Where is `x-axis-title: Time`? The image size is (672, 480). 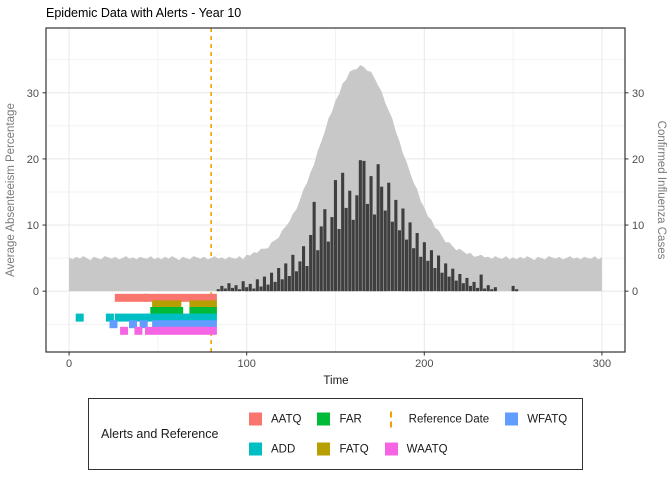 x-axis-title: Time is located at coordinates (335, 381).